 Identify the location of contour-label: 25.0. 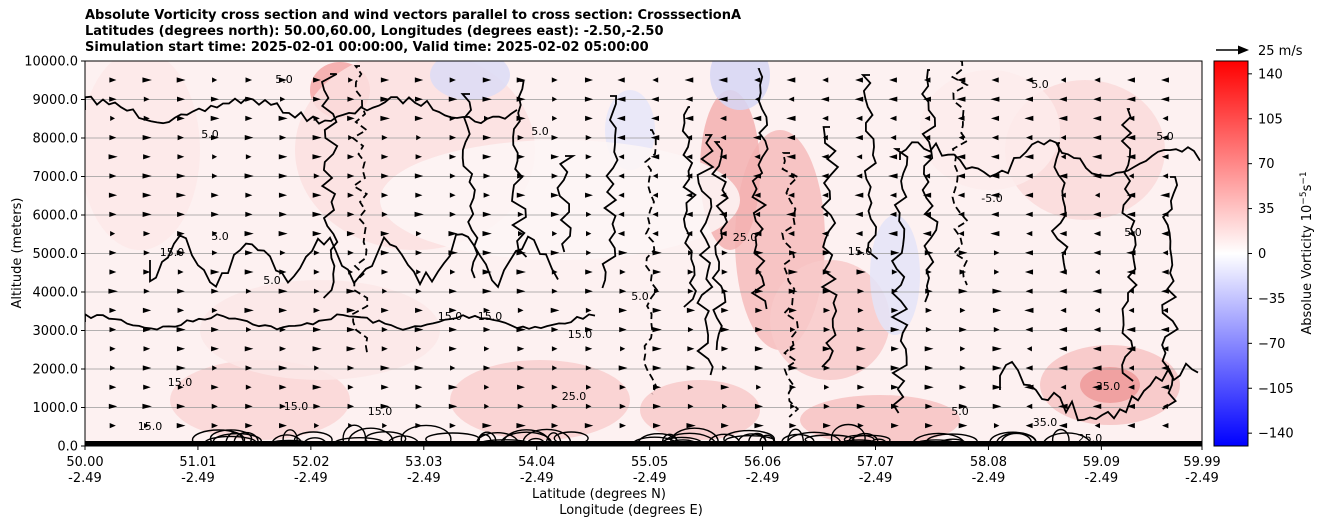
(574, 396).